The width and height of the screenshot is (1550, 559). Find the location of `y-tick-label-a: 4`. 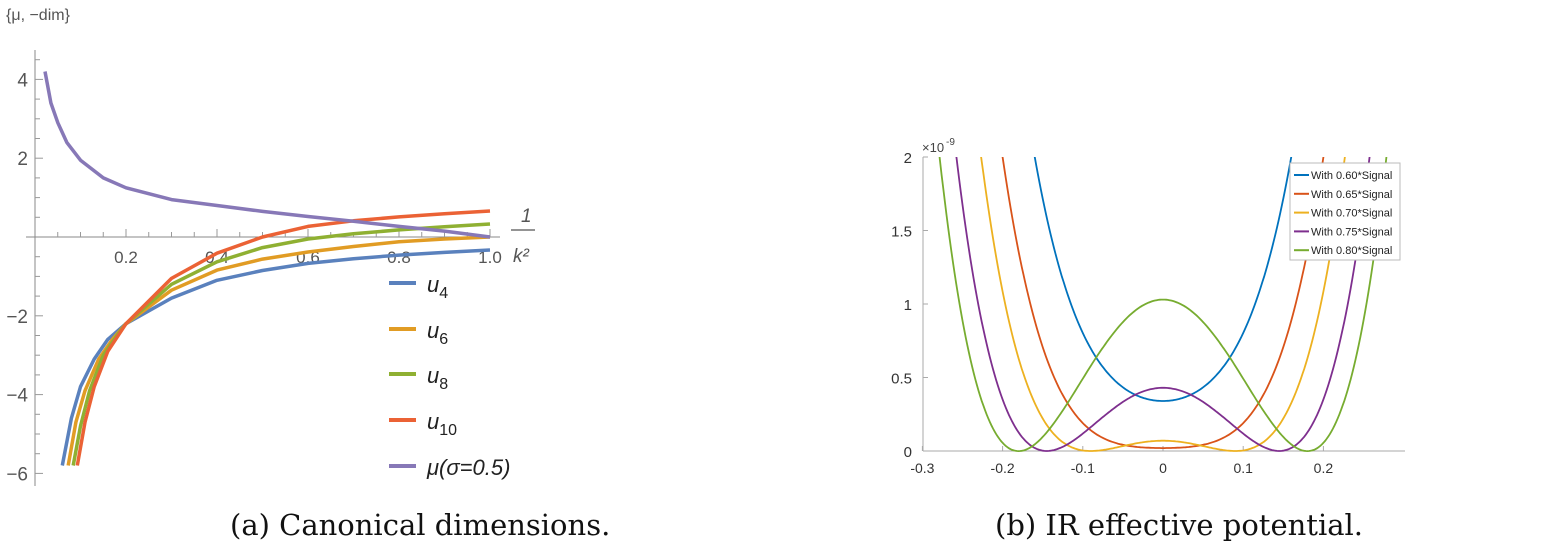

y-tick-label-a: 4 is located at coordinates (22, 80).